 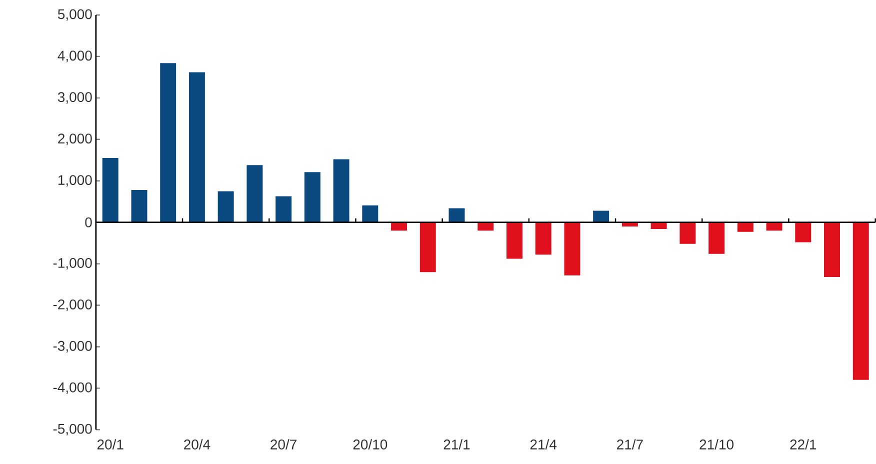 What do you see at coordinates (457, 444) in the screenshot?
I see `x-tick-label: 21/1` at bounding box center [457, 444].